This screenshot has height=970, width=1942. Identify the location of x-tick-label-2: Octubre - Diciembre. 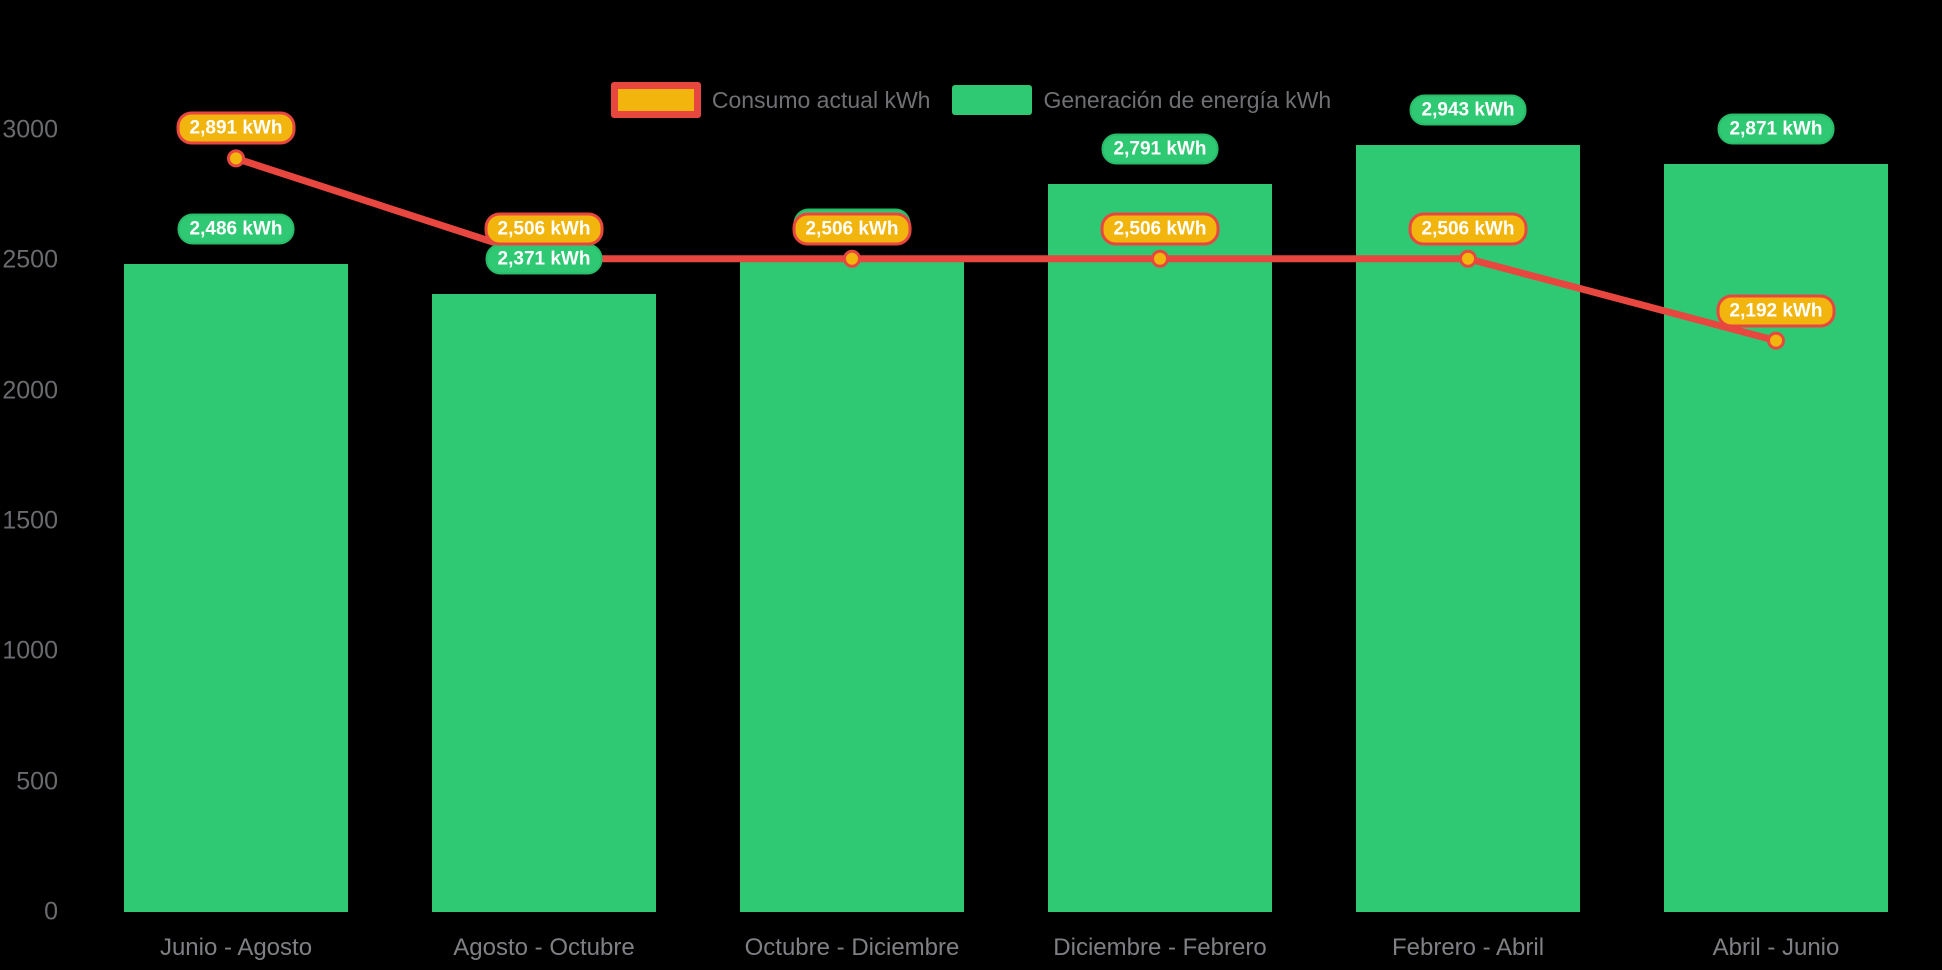
(852, 947).